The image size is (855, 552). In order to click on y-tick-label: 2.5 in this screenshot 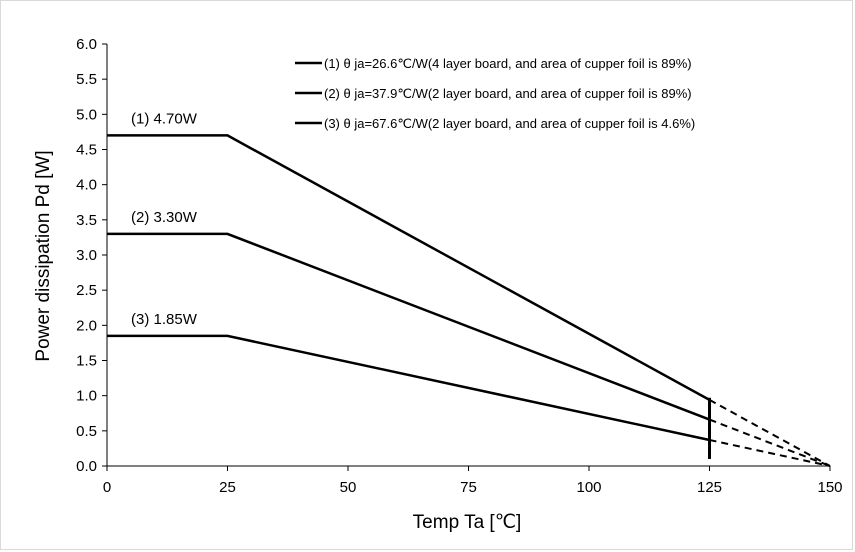, I will do `click(86, 290)`.